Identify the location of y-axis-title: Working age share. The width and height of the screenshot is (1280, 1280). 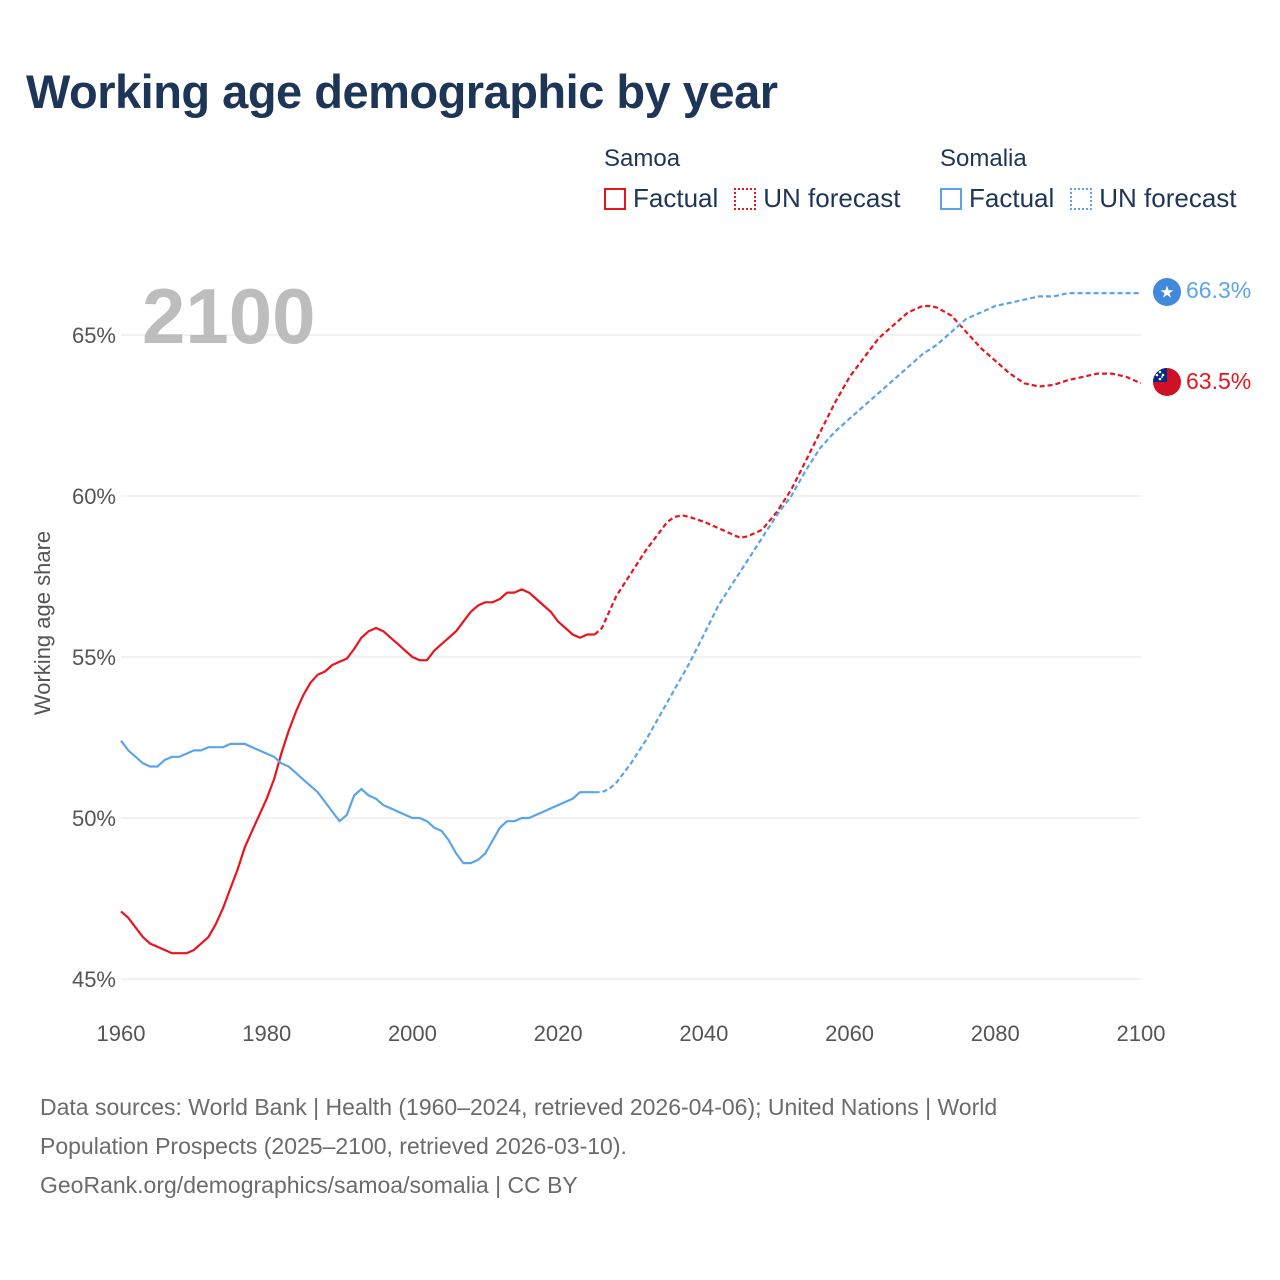
(42, 623).